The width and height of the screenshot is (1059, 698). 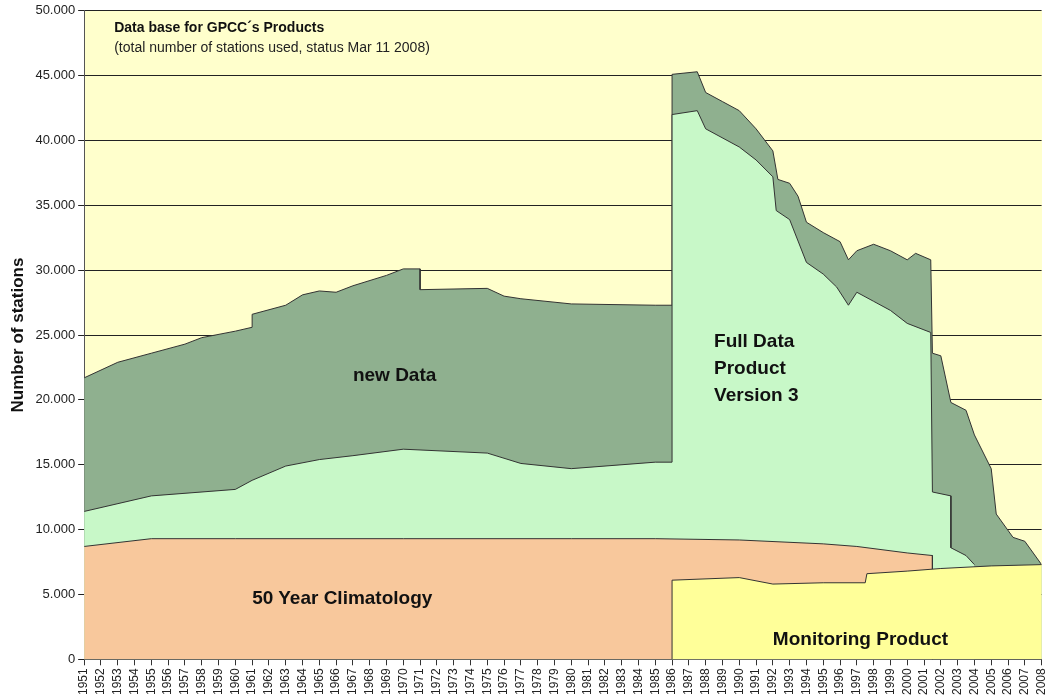 I want to click on x-tick-label: 1964, so click(x=301, y=681).